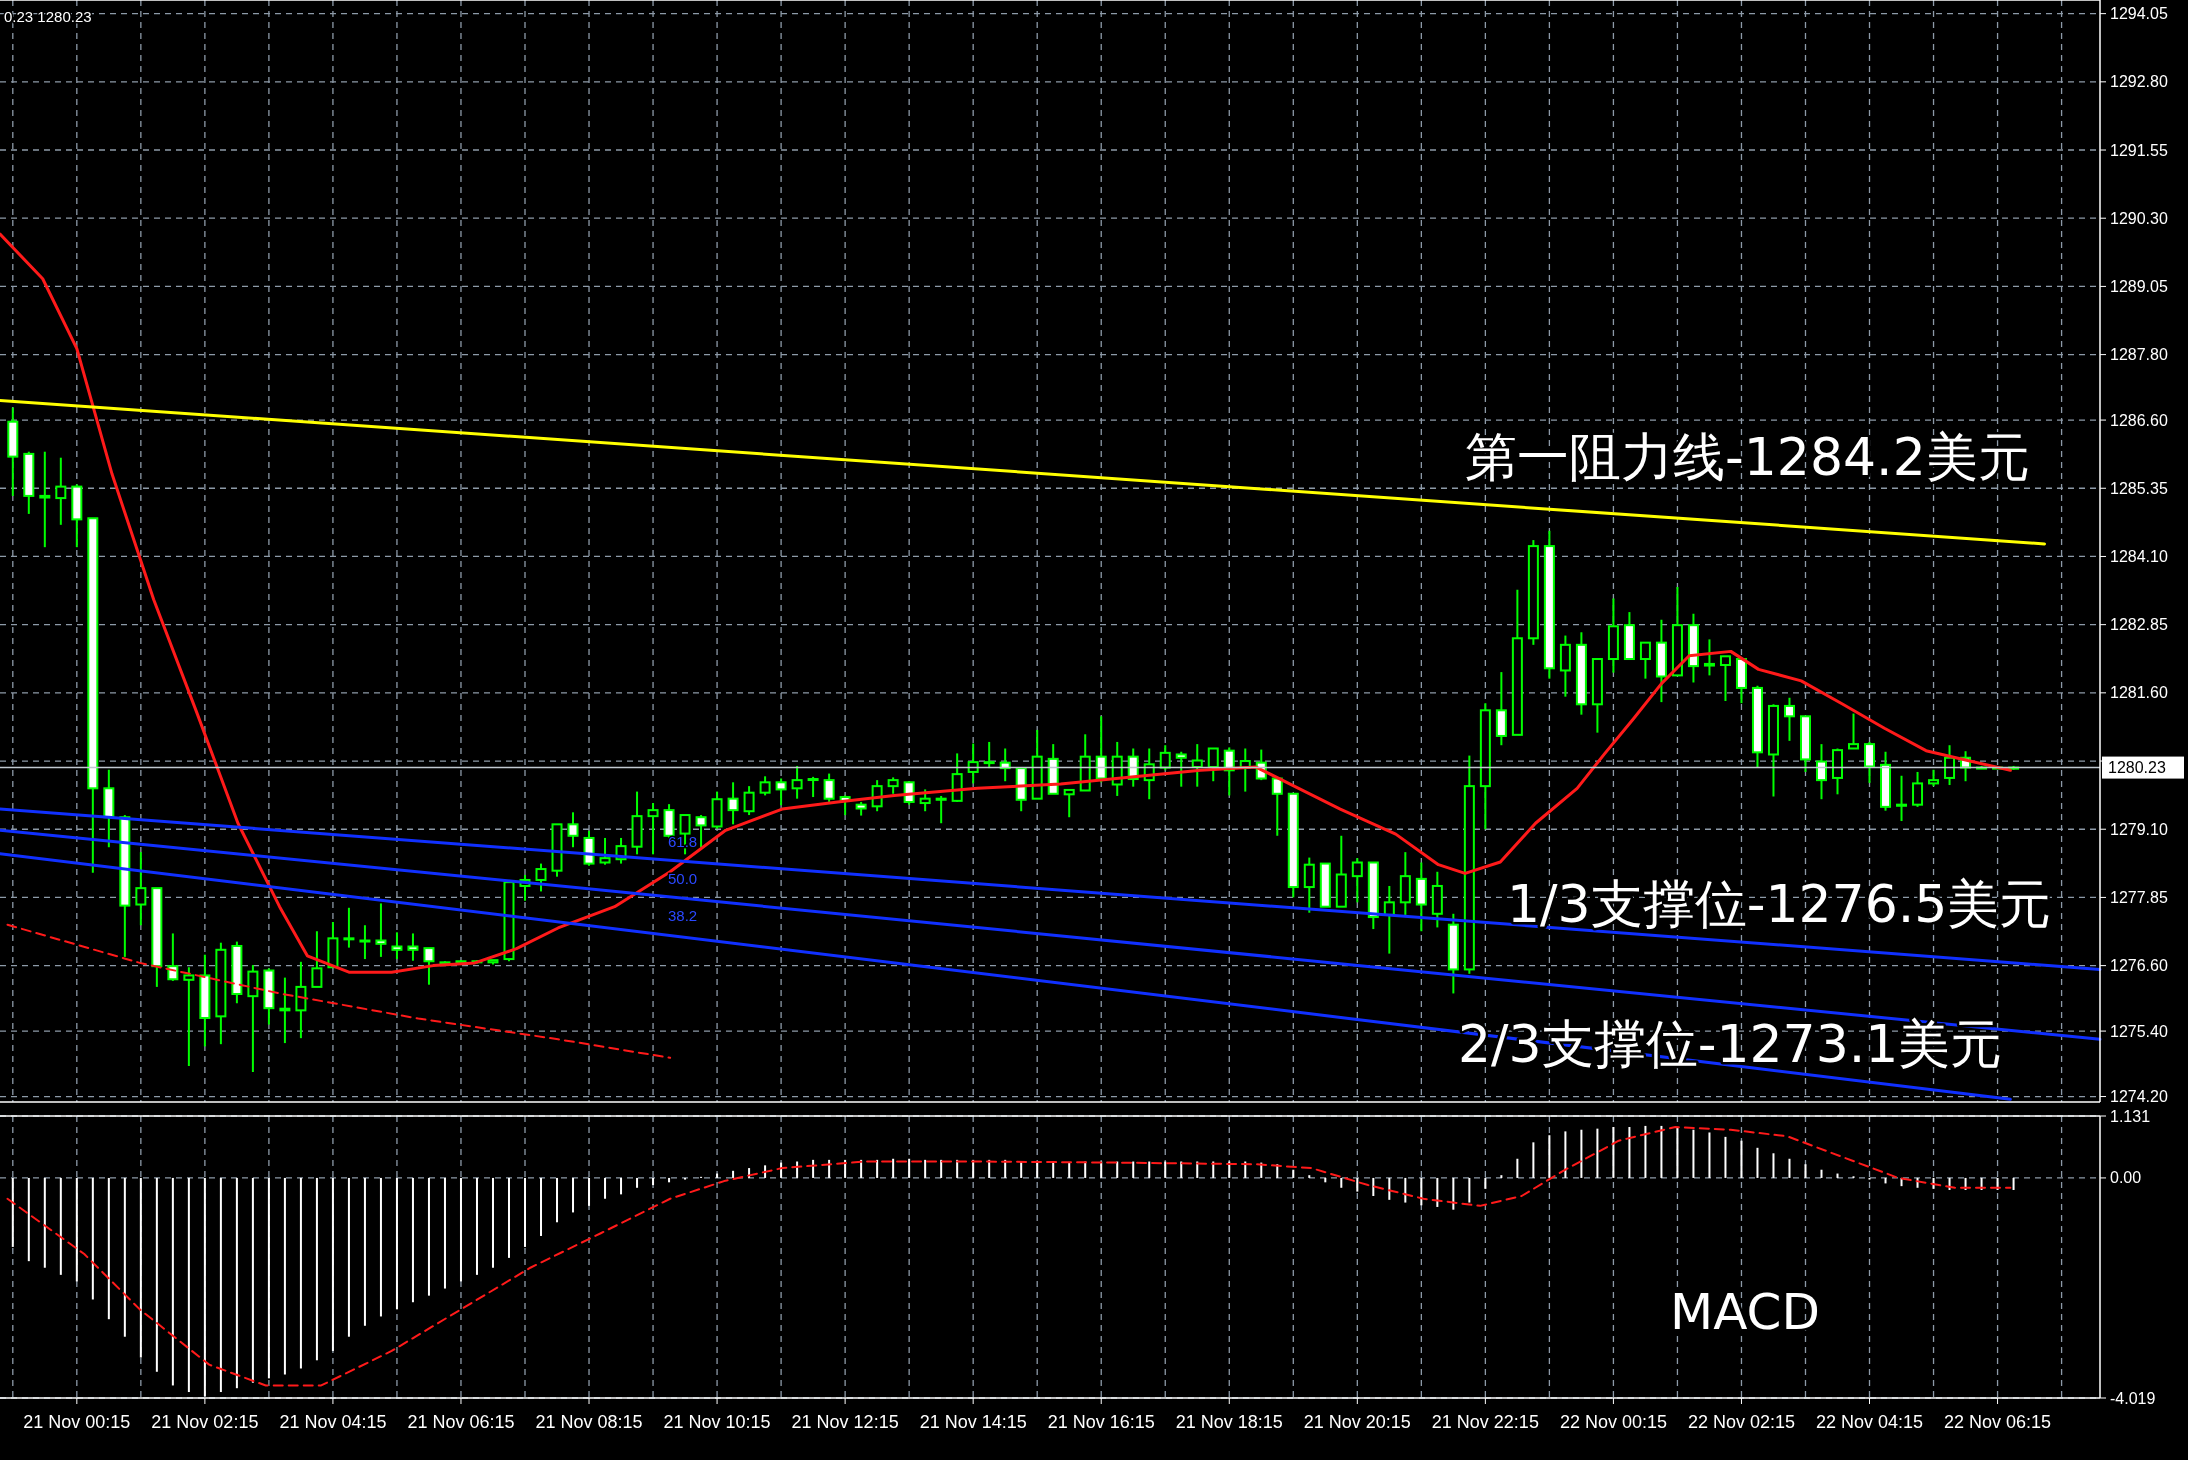 The height and width of the screenshot is (1460, 2188). Describe the element at coordinates (1357, 1422) in the screenshot. I see `x-tick-label: 21 Nov 20:15` at that location.